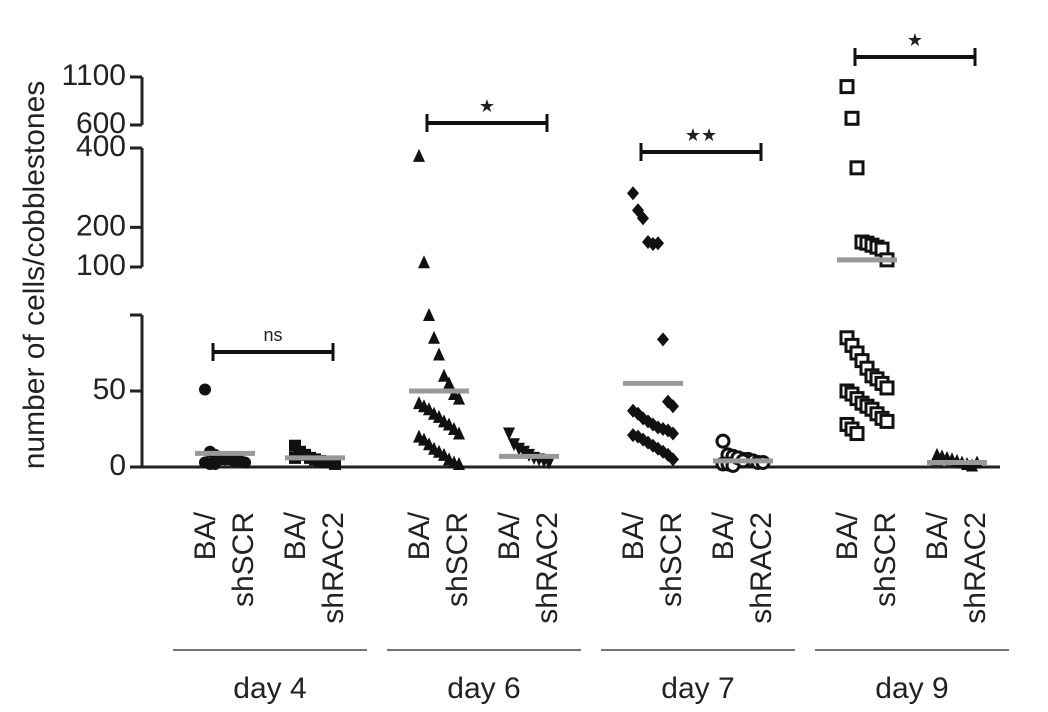 This screenshot has width=1048, height=712. Describe the element at coordinates (101, 123) in the screenshot. I see `y-tick-label: 600` at that location.